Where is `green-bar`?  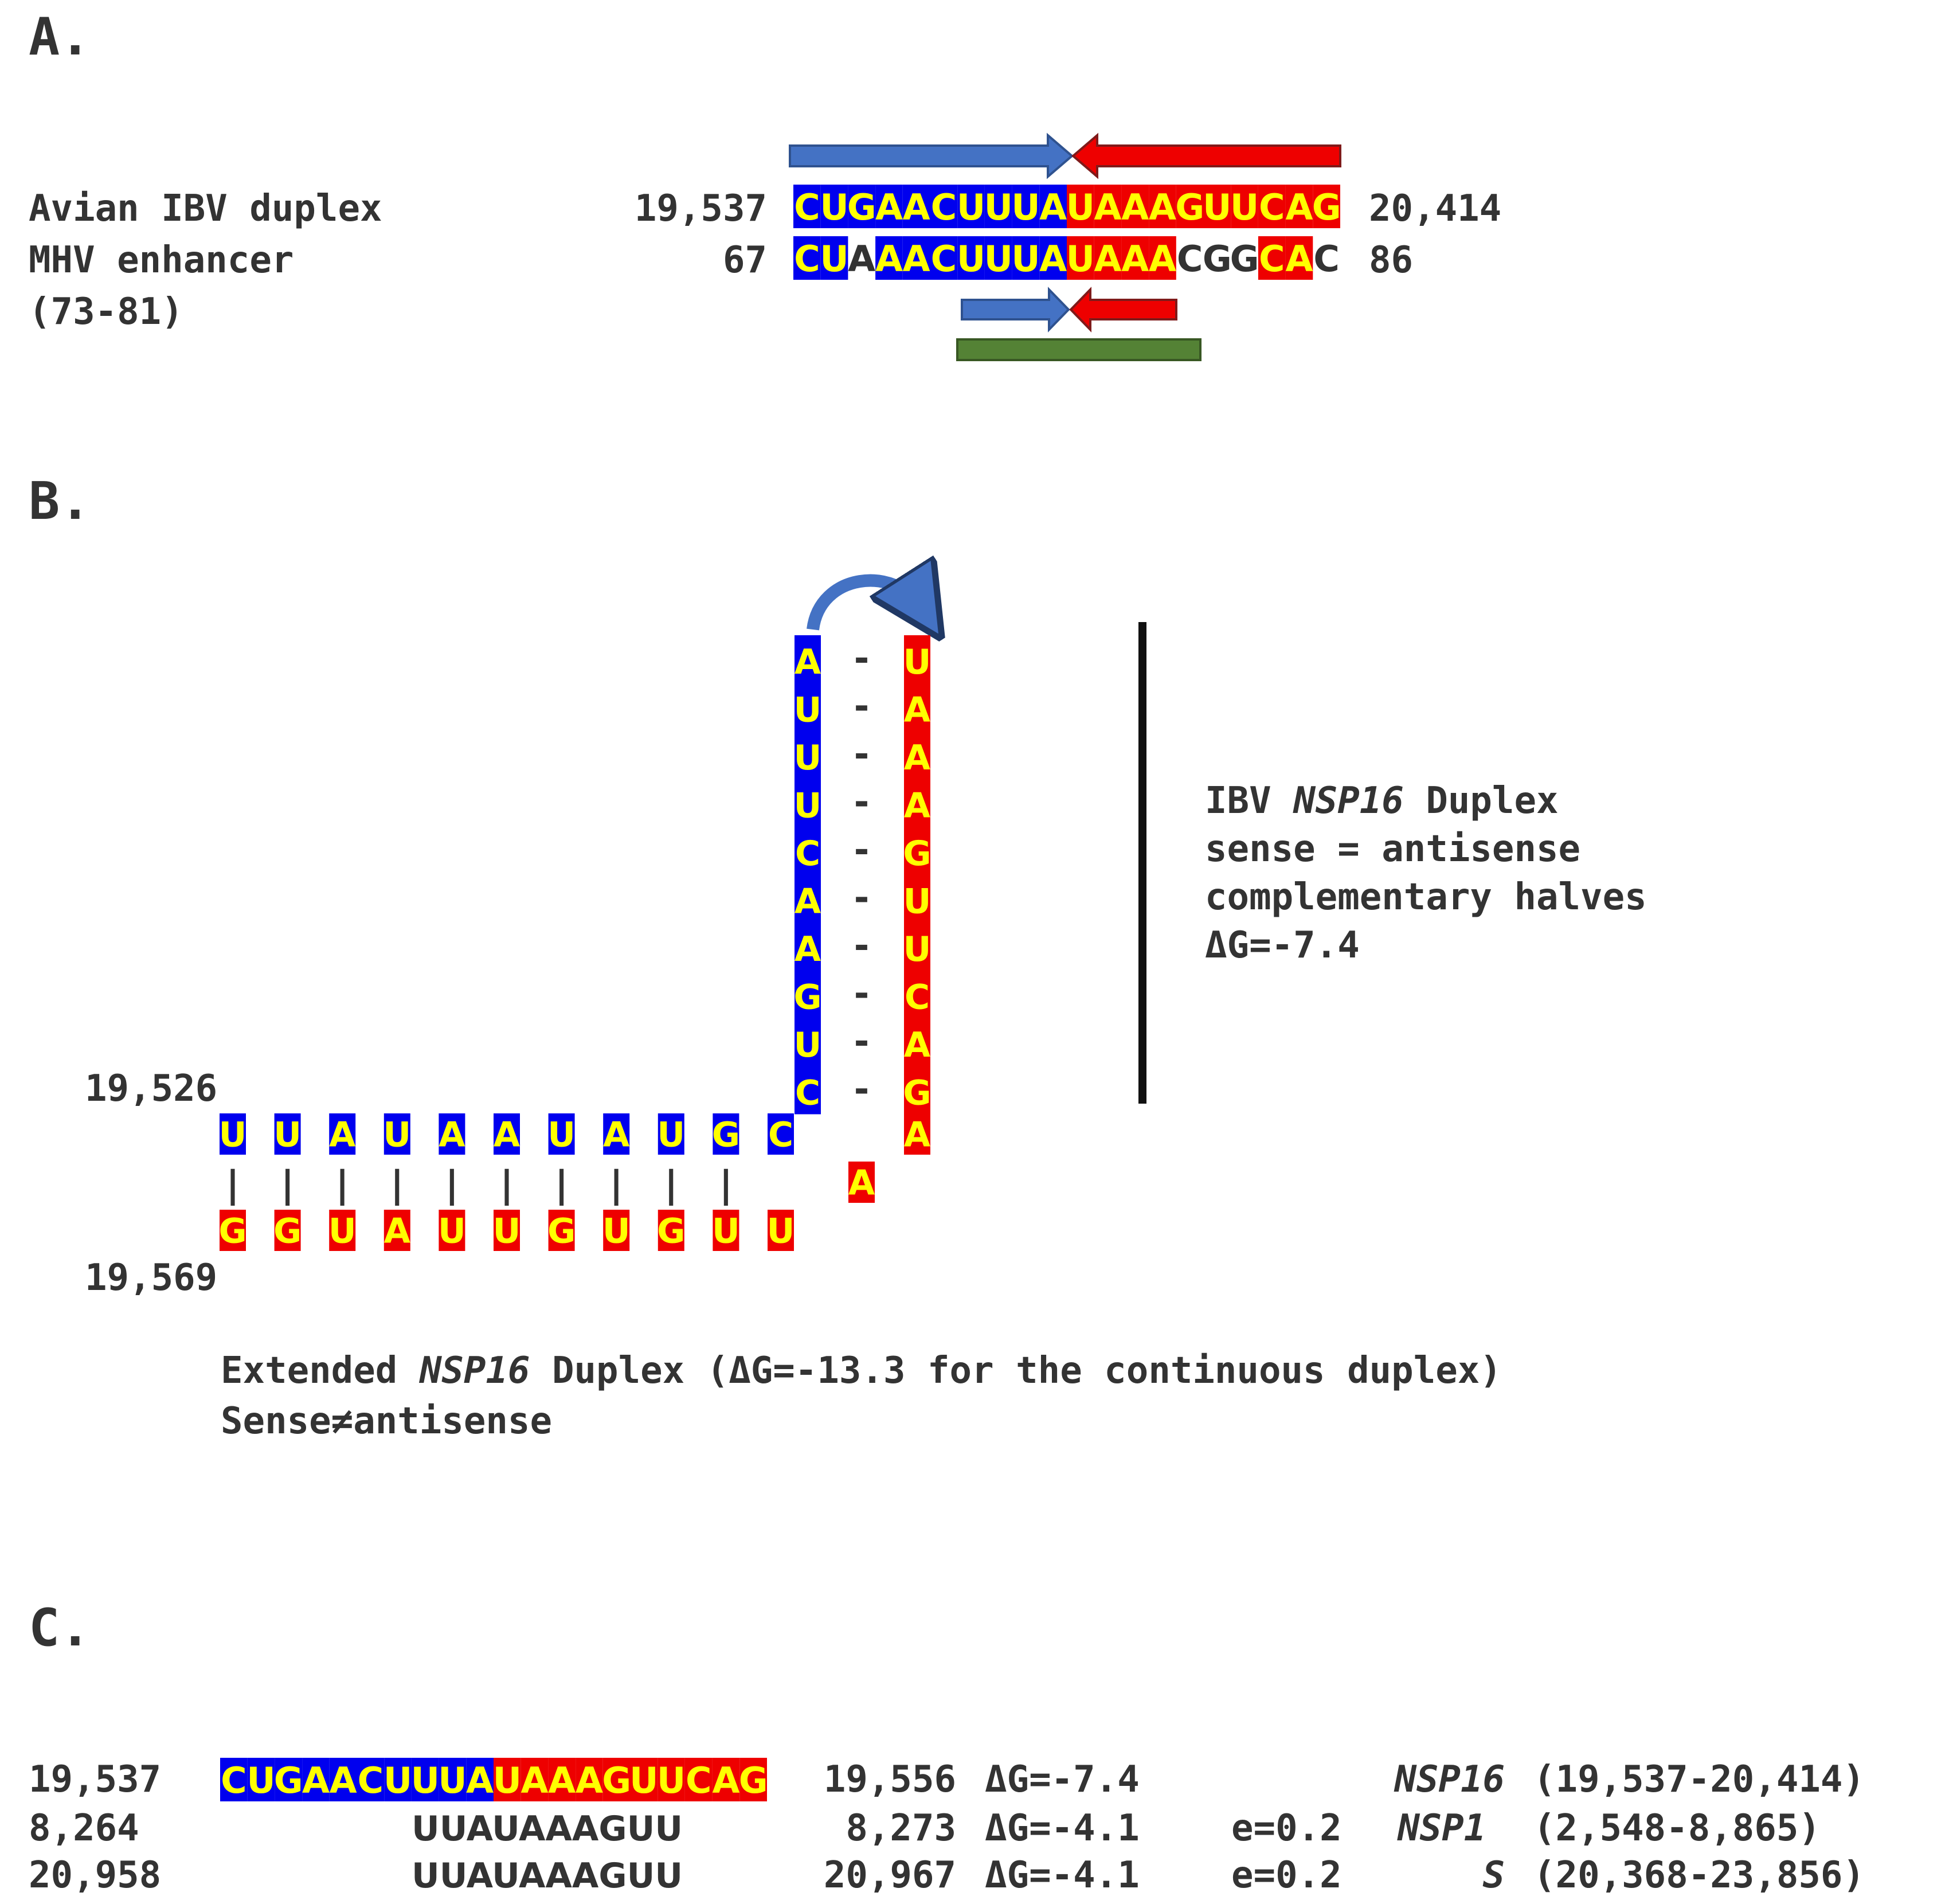
green-bar is located at coordinates (1079, 349).